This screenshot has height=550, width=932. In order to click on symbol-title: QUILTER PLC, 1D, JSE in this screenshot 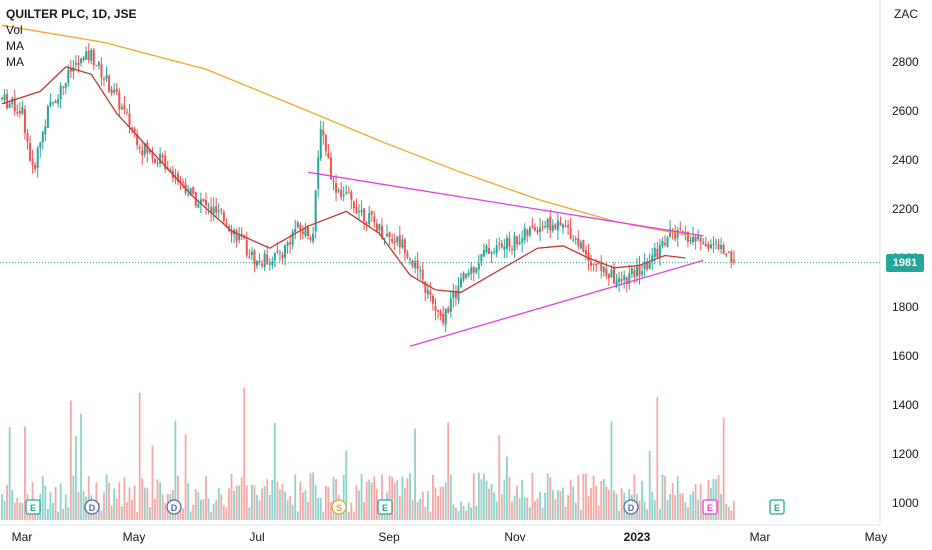, I will do `click(71, 14)`.